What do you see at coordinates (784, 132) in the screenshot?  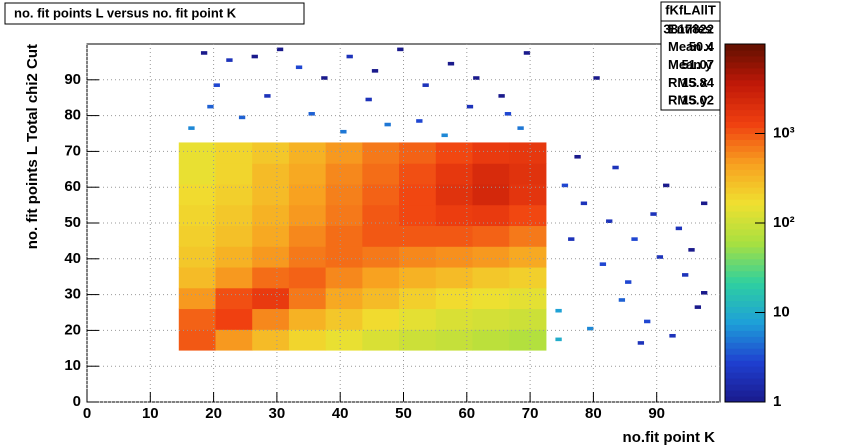 I see `colorbar-tick-label: 10³` at bounding box center [784, 132].